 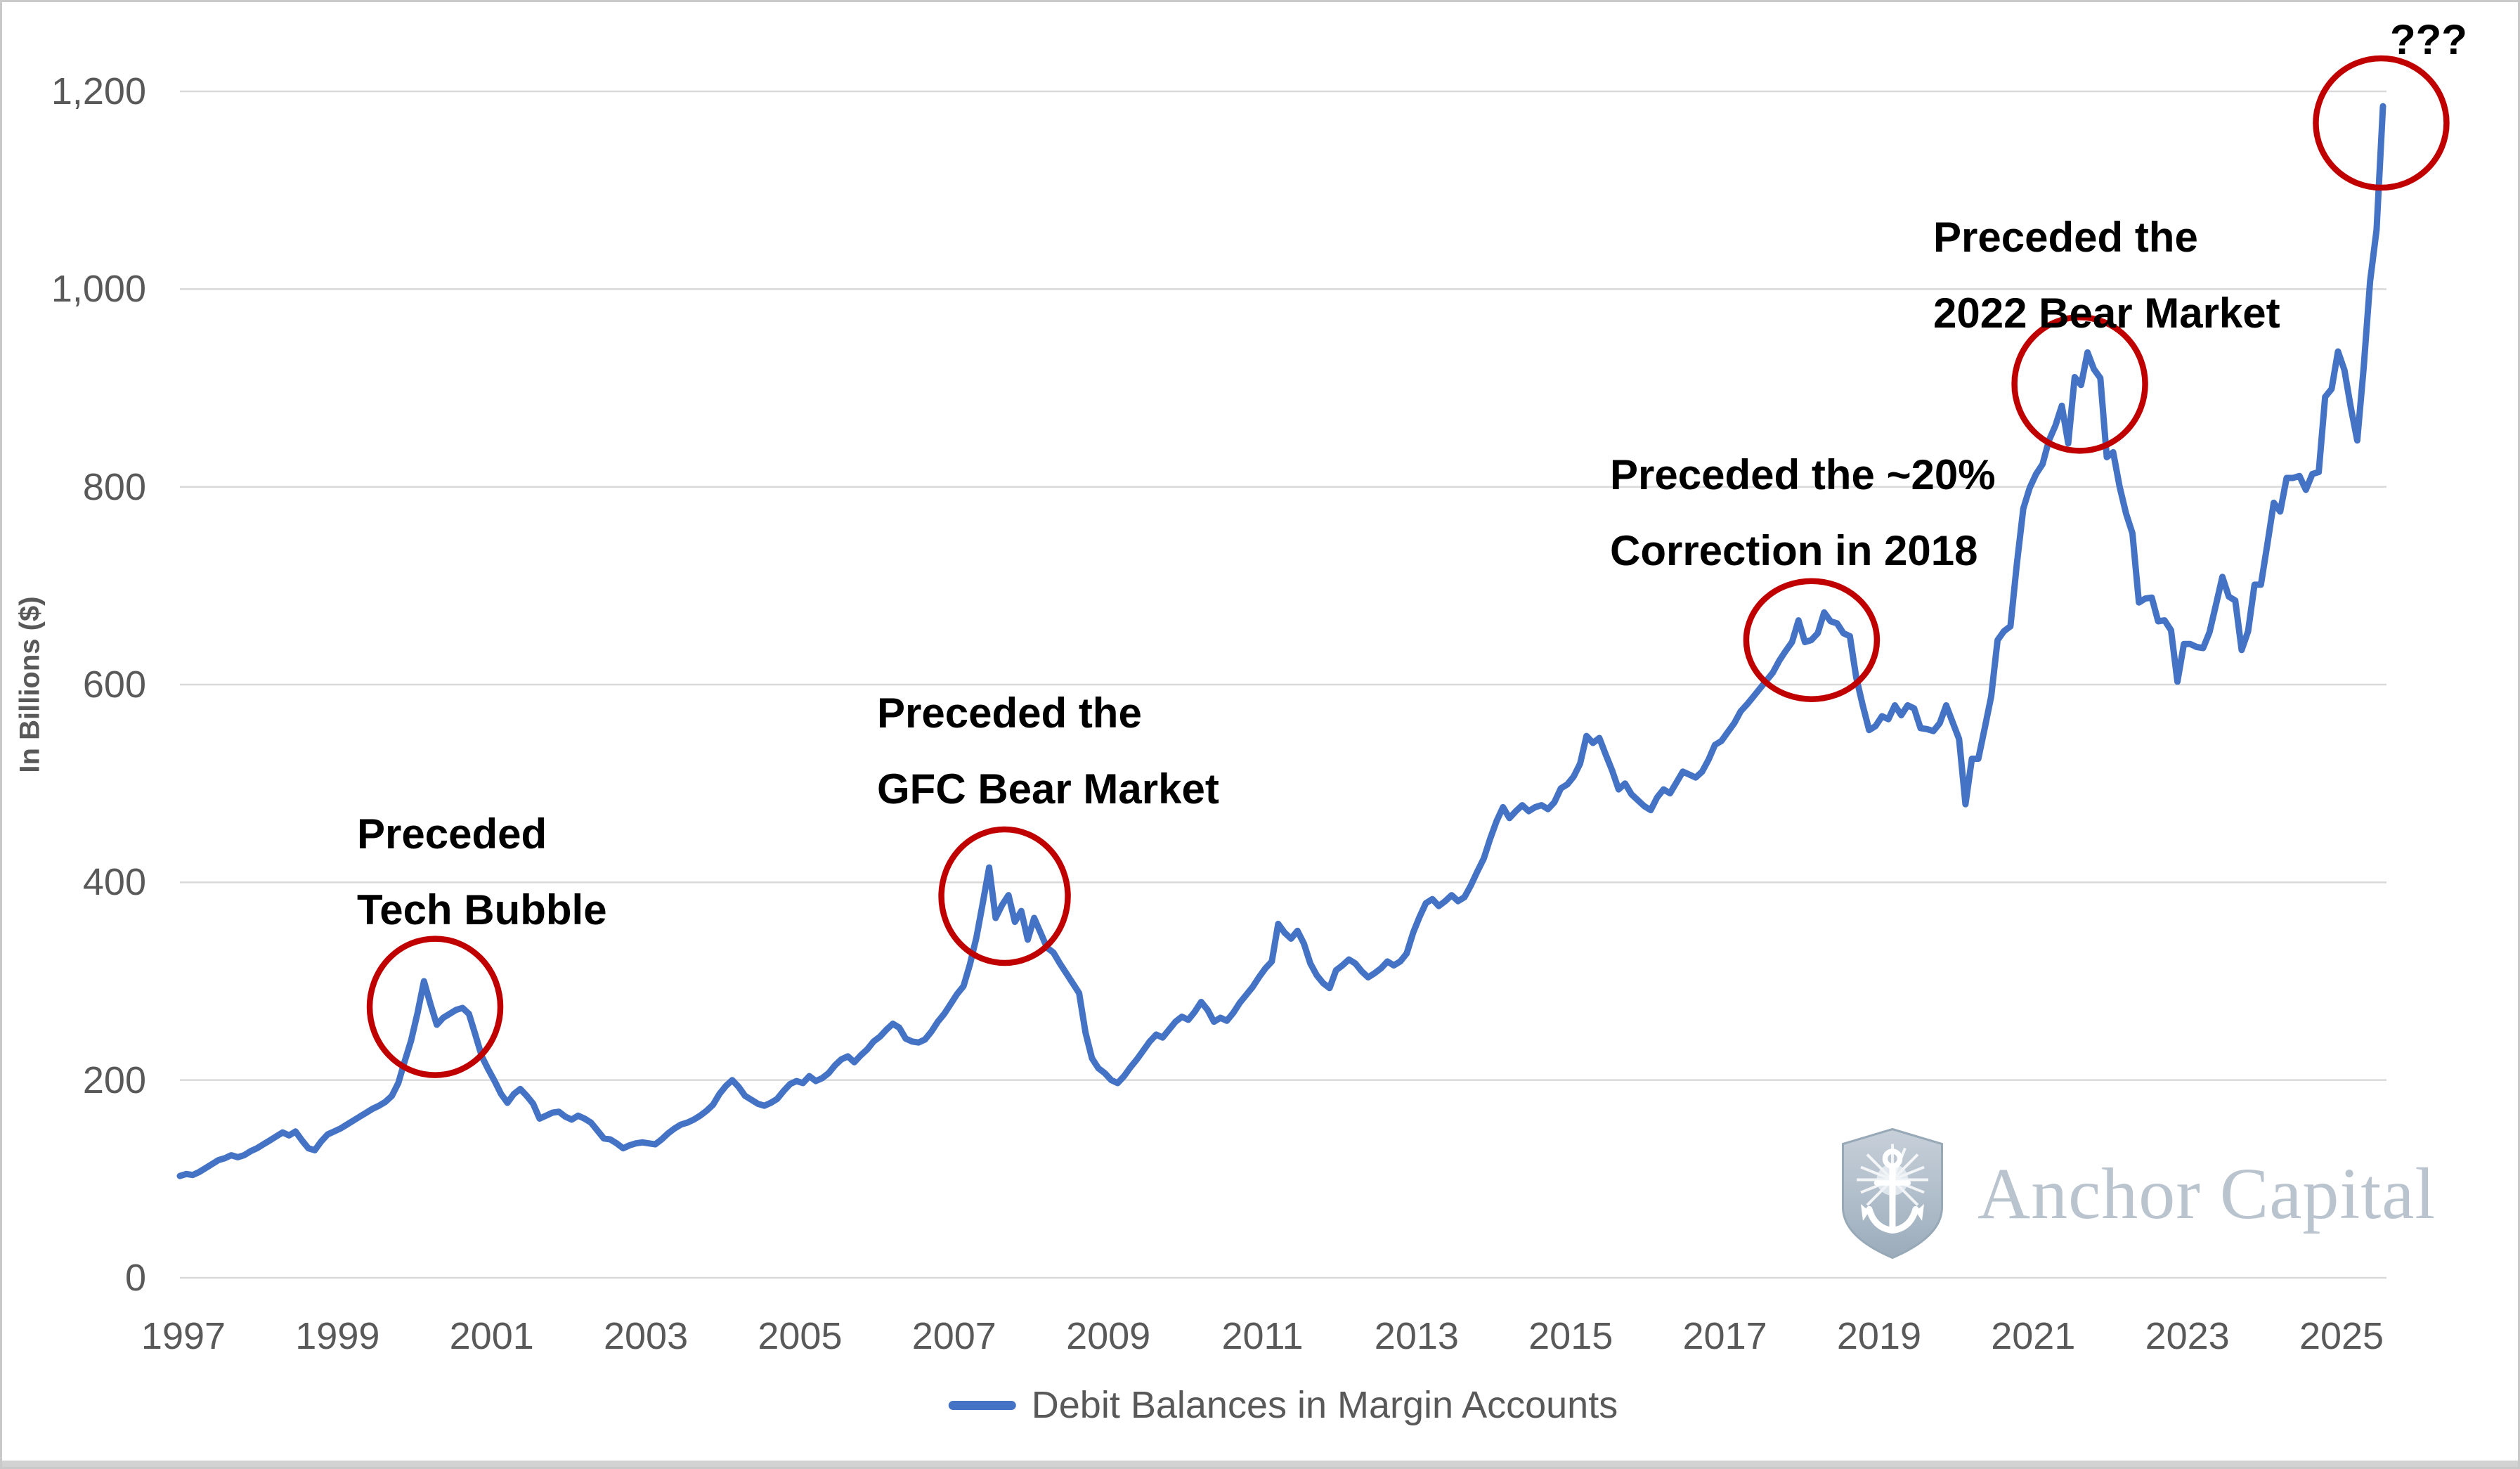 I want to click on x-tick-label-2013: 2013, so click(x=1417, y=1336).